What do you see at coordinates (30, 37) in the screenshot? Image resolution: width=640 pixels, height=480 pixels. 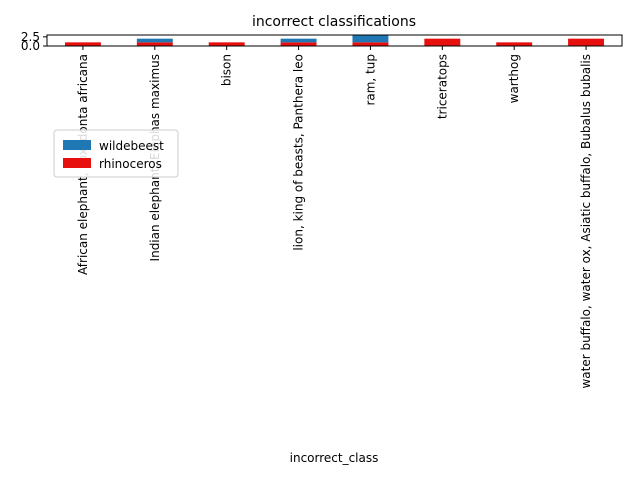 I see `y-tick-label-1: 2.5` at bounding box center [30, 37].